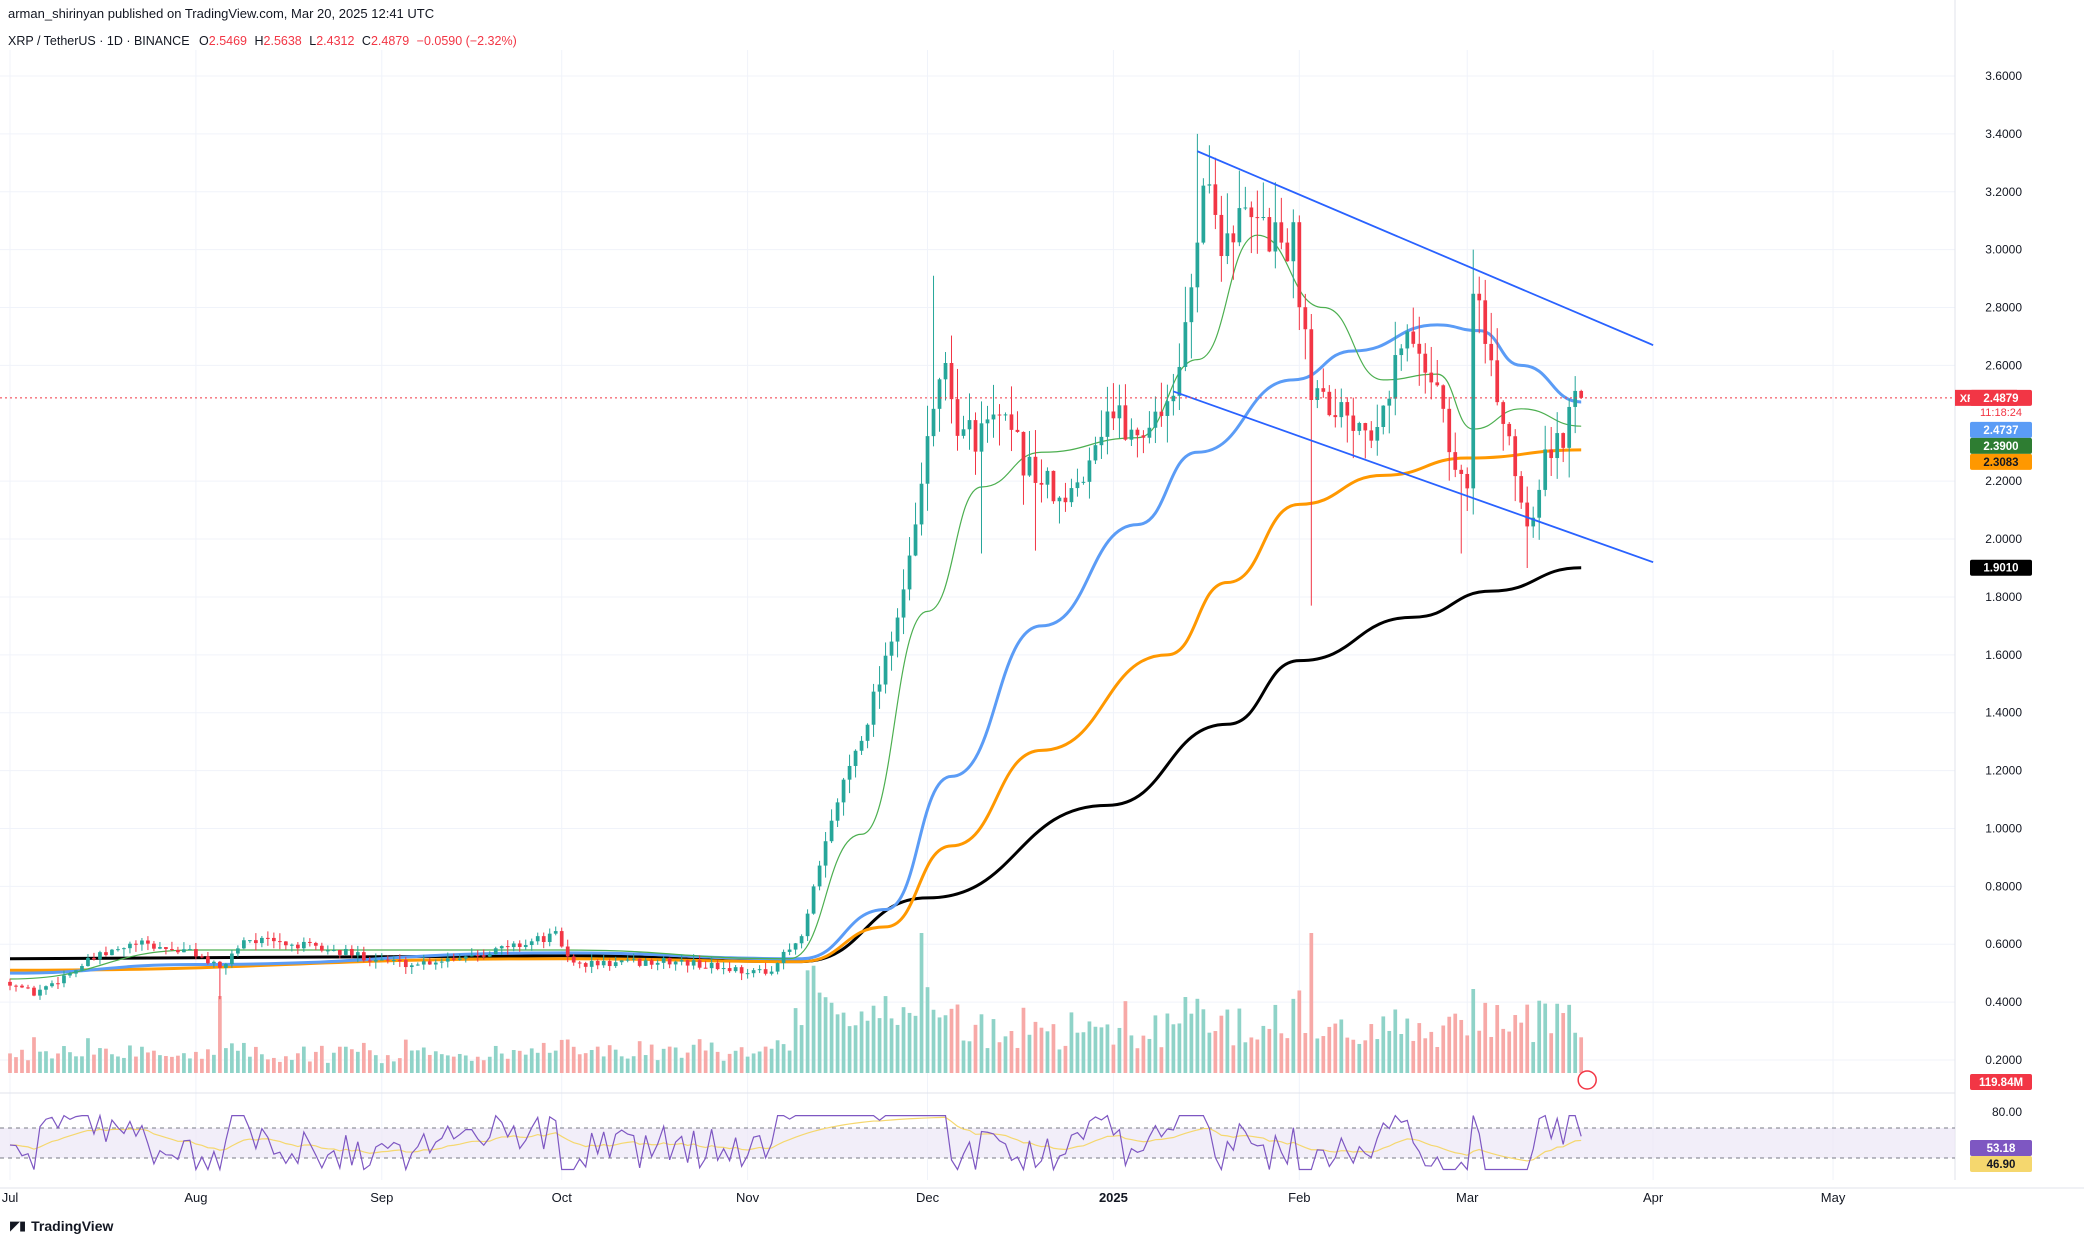 The height and width of the screenshot is (1248, 2084). Describe the element at coordinates (2000, 447) in the screenshot. I see `ma-green-tag: 2.3900` at that location.